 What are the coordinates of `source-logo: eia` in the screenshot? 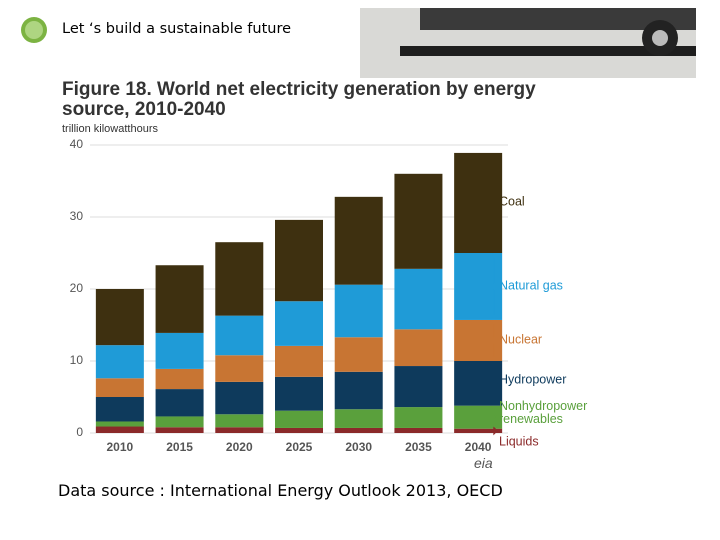 It's located at (483, 463).